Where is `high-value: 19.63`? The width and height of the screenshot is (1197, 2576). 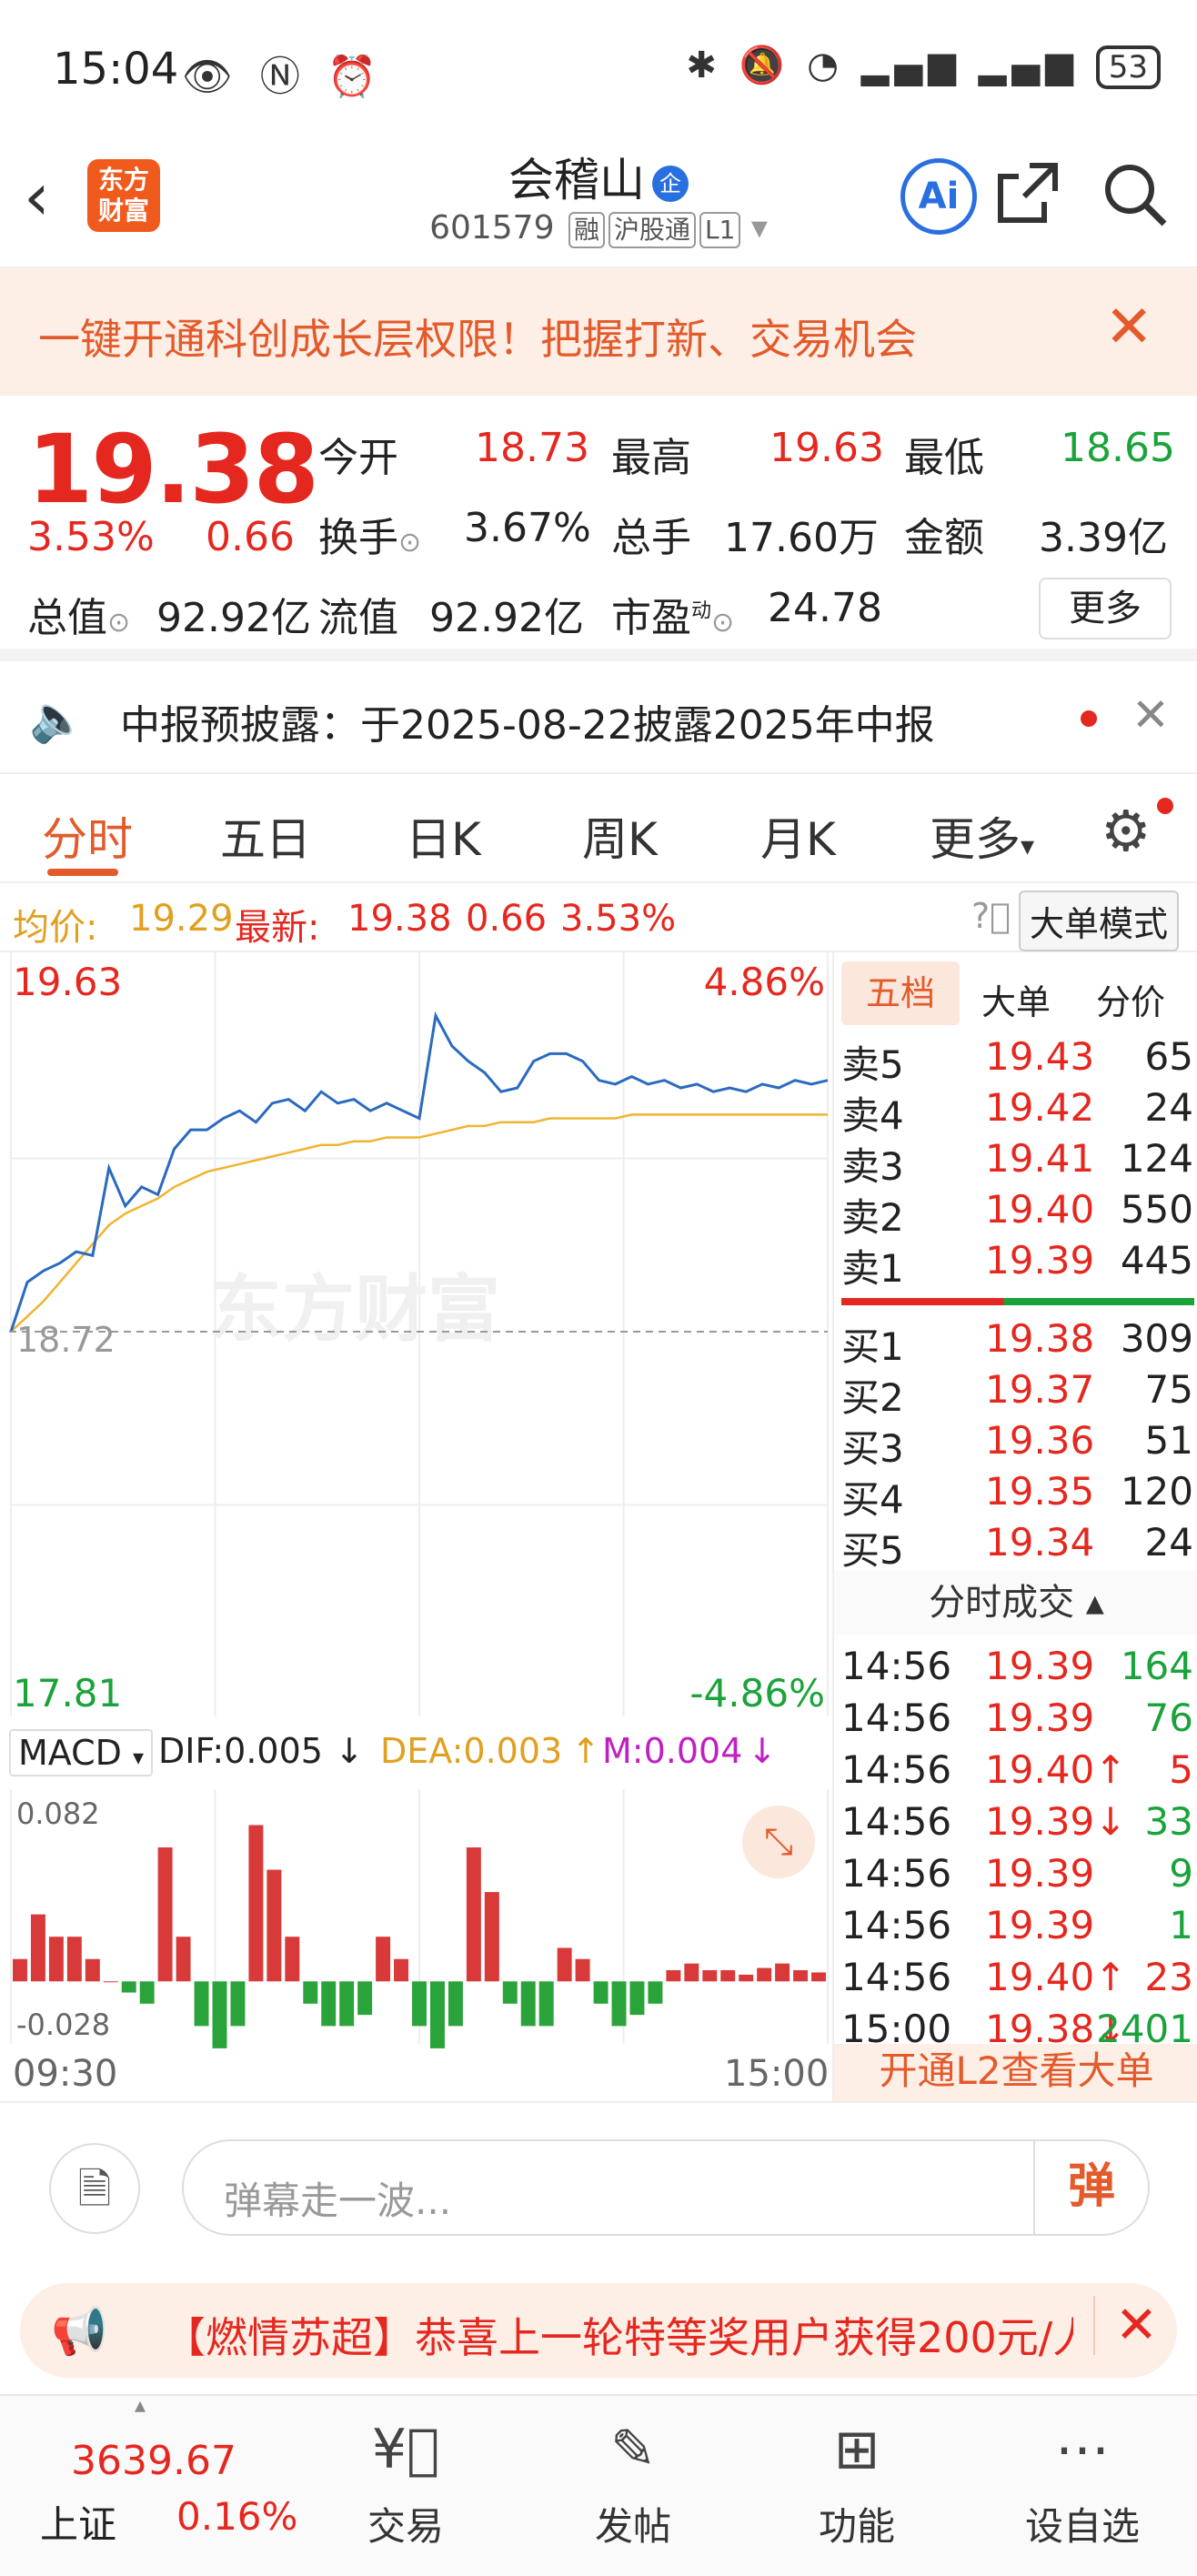 high-value: 19.63 is located at coordinates (827, 448).